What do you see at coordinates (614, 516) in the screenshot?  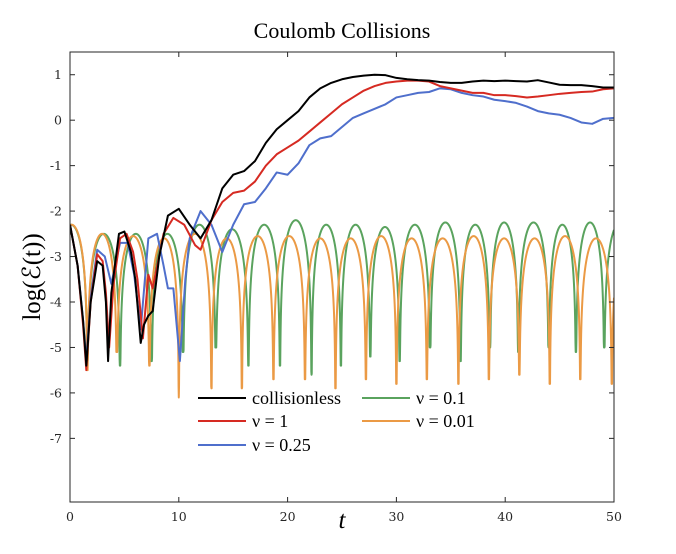 I see `x-tick-label: 50` at bounding box center [614, 516].